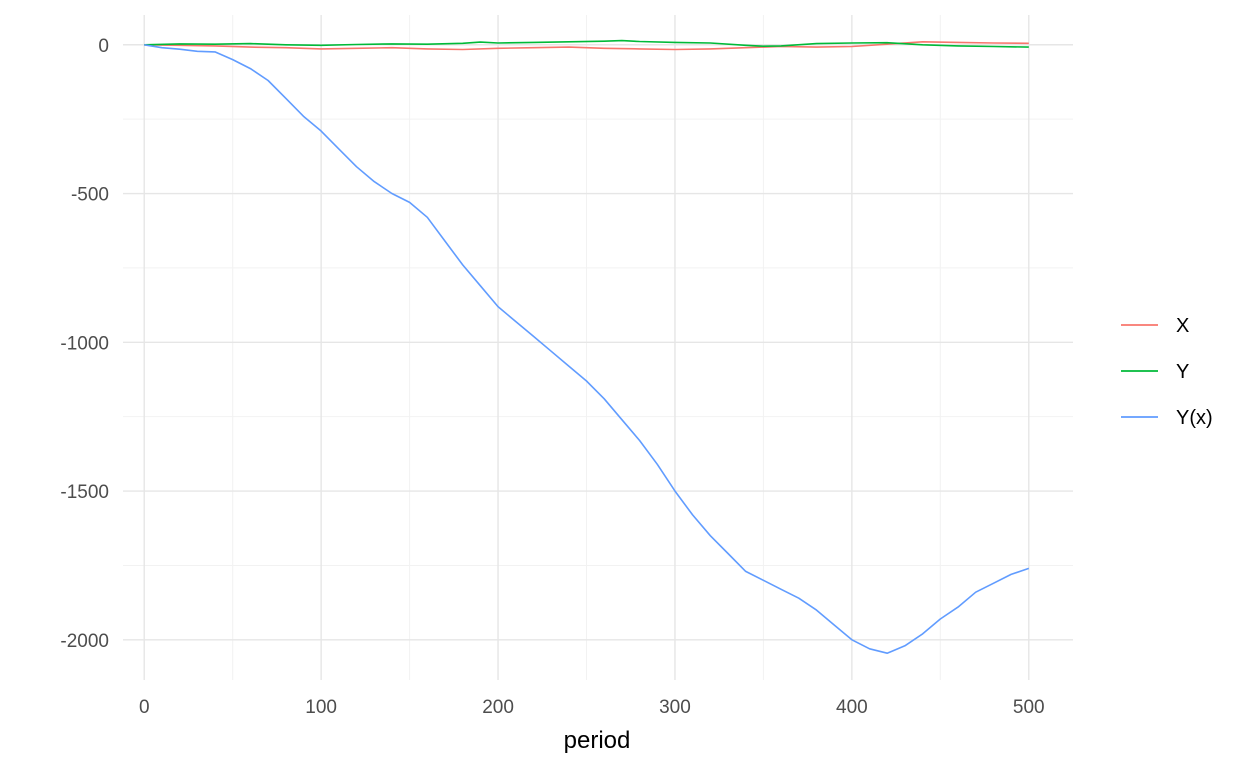 The width and height of the screenshot is (1248, 768). I want to click on x-axis-title: period, so click(597, 740).